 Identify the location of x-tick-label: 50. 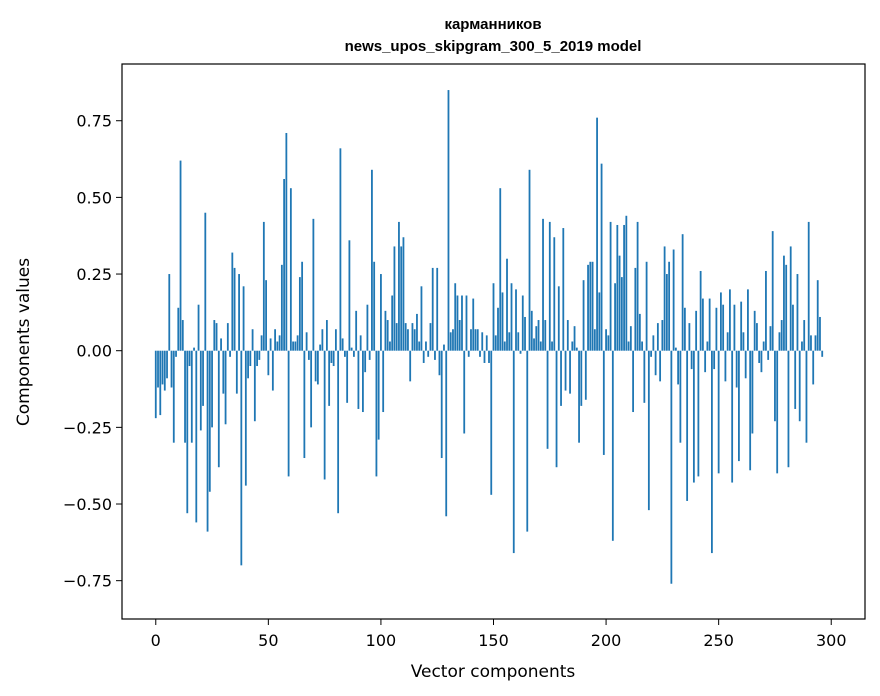
(268, 640).